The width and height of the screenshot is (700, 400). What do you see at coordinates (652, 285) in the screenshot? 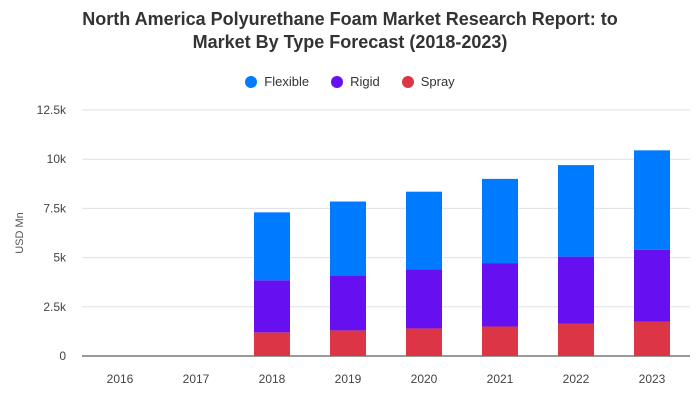
I see `bar-rigid-2023` at bounding box center [652, 285].